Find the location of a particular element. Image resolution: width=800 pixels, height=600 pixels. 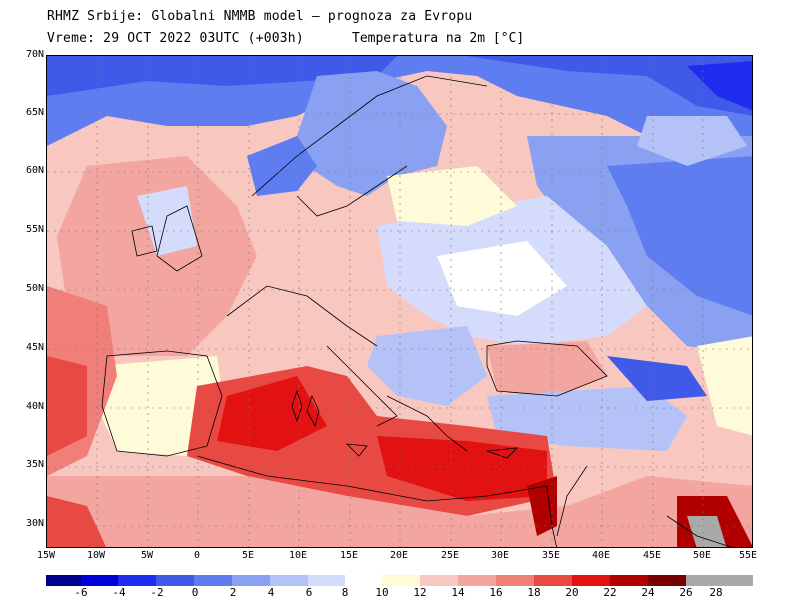

lon-label-20e: 20E is located at coordinates (399, 555).